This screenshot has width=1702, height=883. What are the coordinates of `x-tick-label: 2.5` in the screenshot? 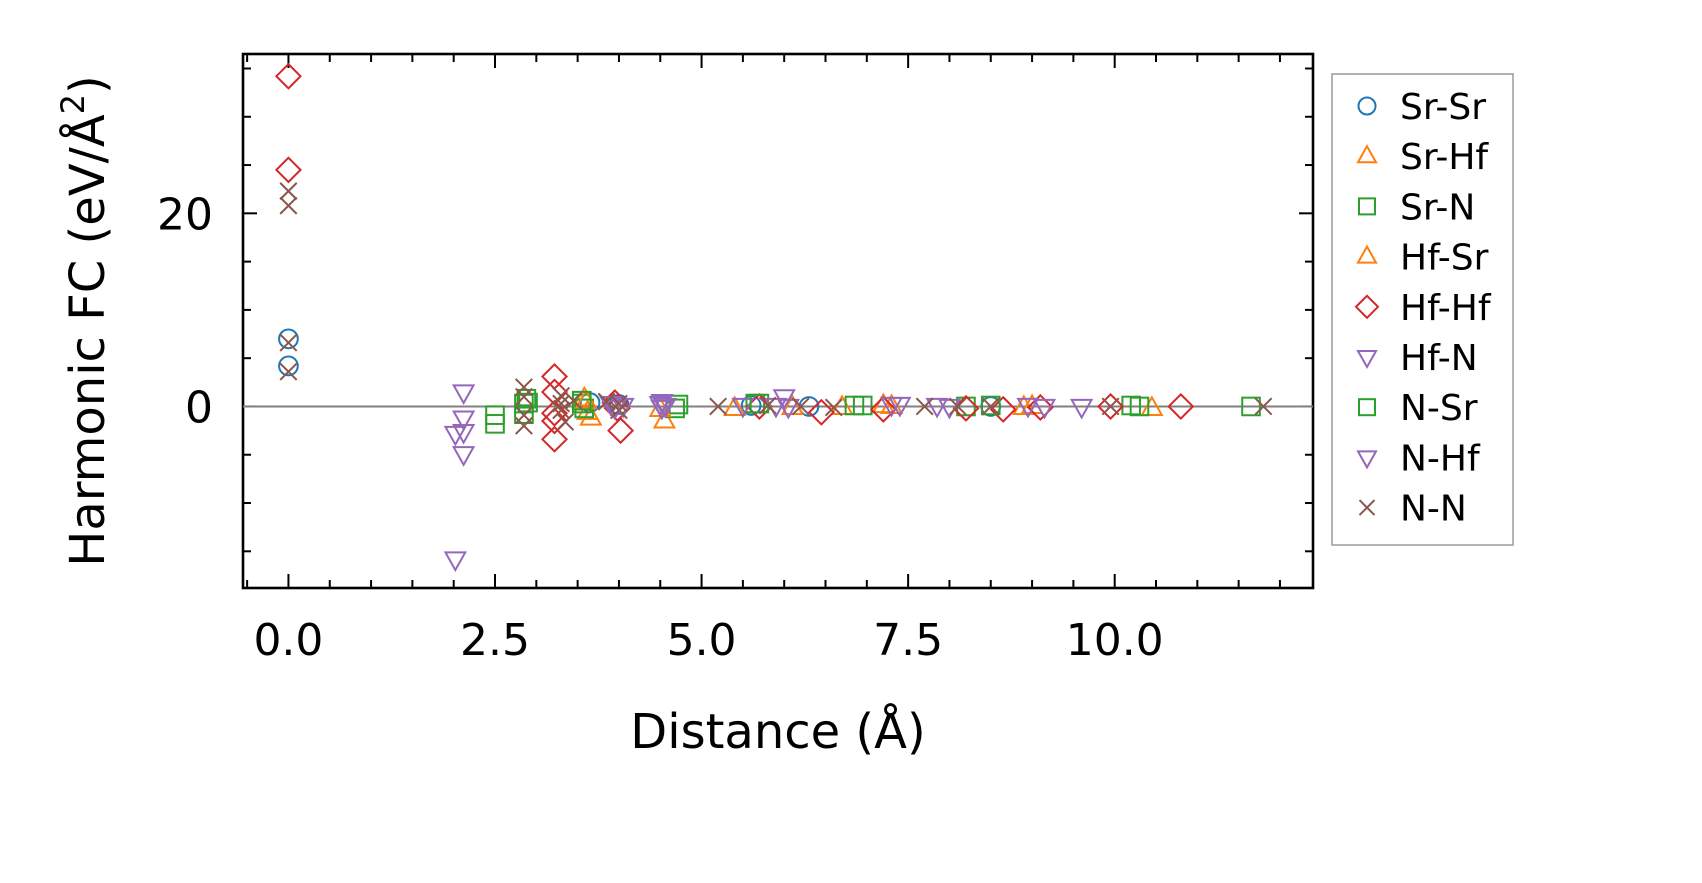 It's located at (495, 640).